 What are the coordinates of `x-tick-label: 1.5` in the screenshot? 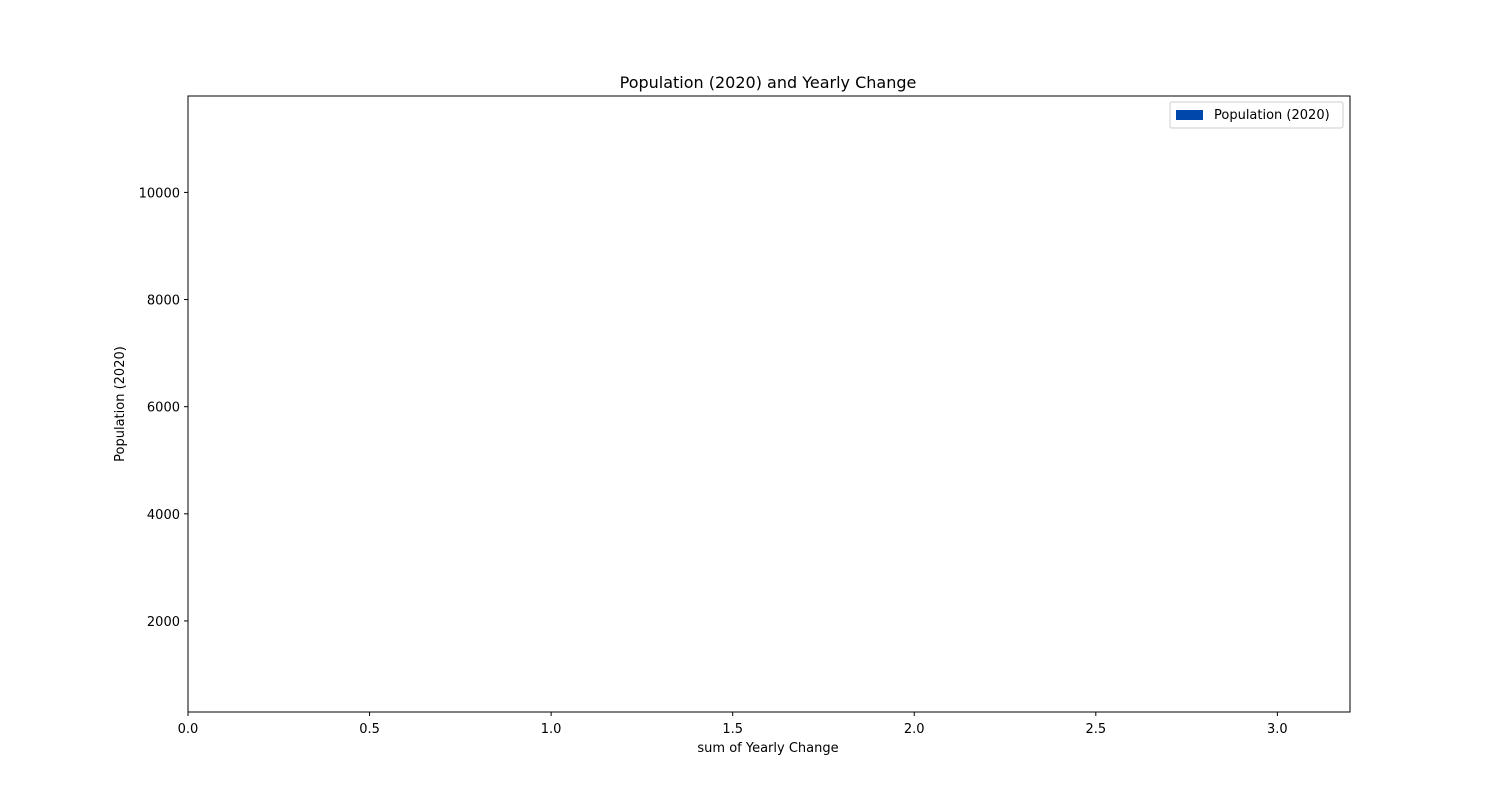 It's located at (732, 729).